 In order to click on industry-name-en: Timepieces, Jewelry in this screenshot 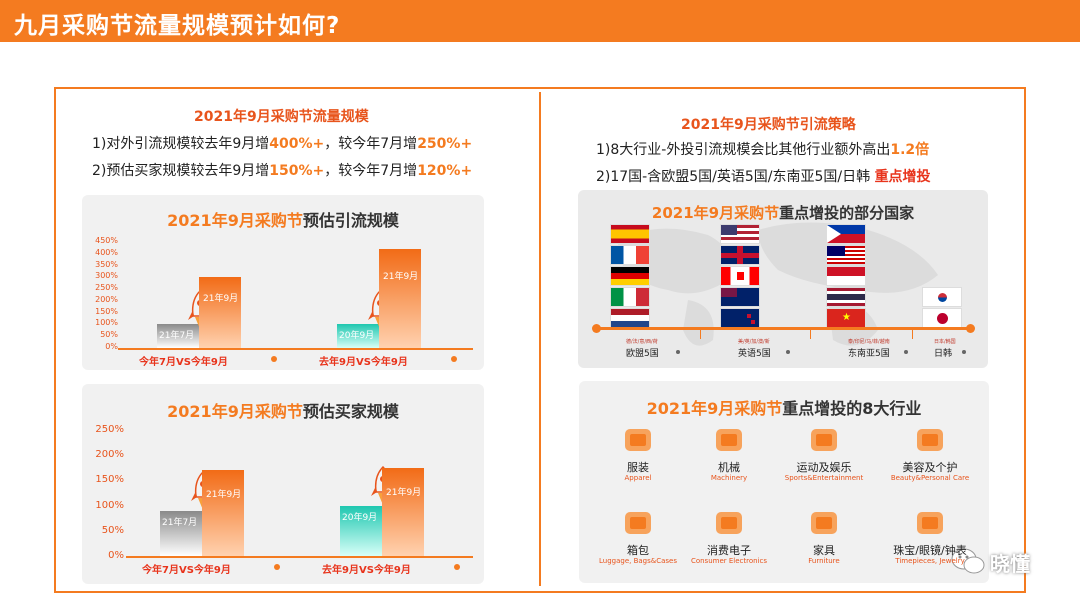, I will do `click(930, 561)`.